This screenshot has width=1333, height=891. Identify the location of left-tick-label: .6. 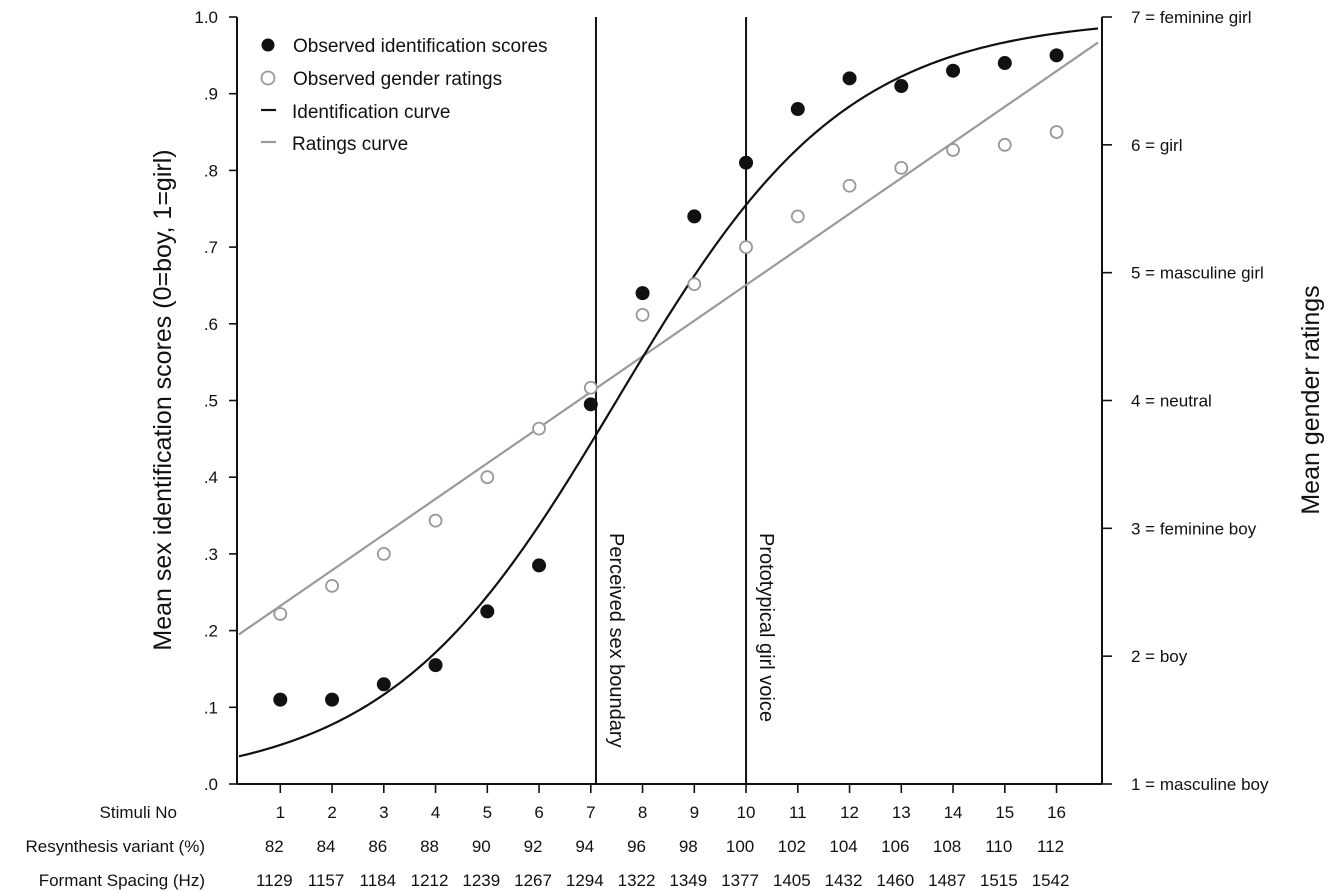
(211, 324).